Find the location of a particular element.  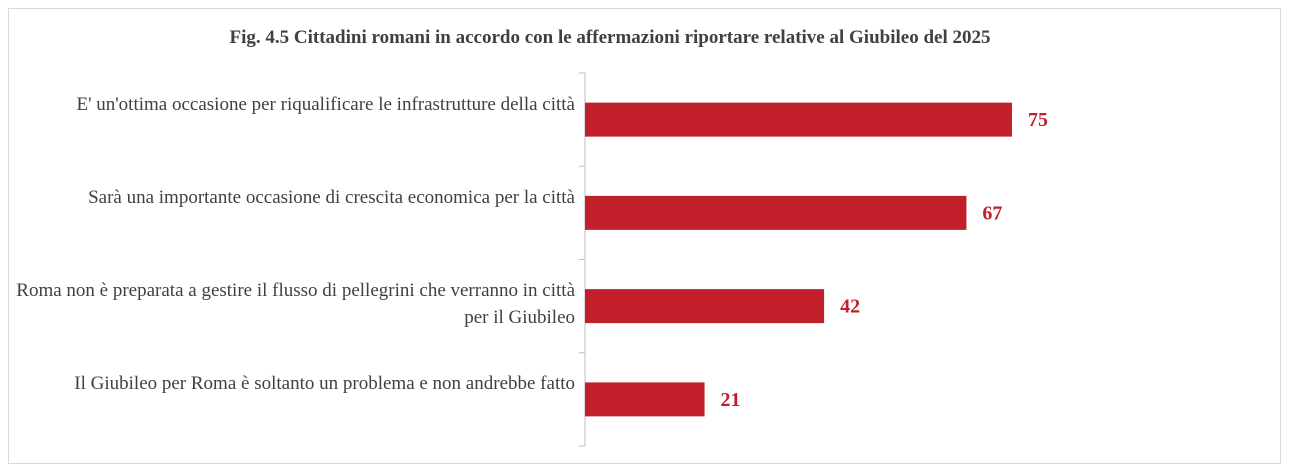

value-label: 42 is located at coordinates (850, 307).